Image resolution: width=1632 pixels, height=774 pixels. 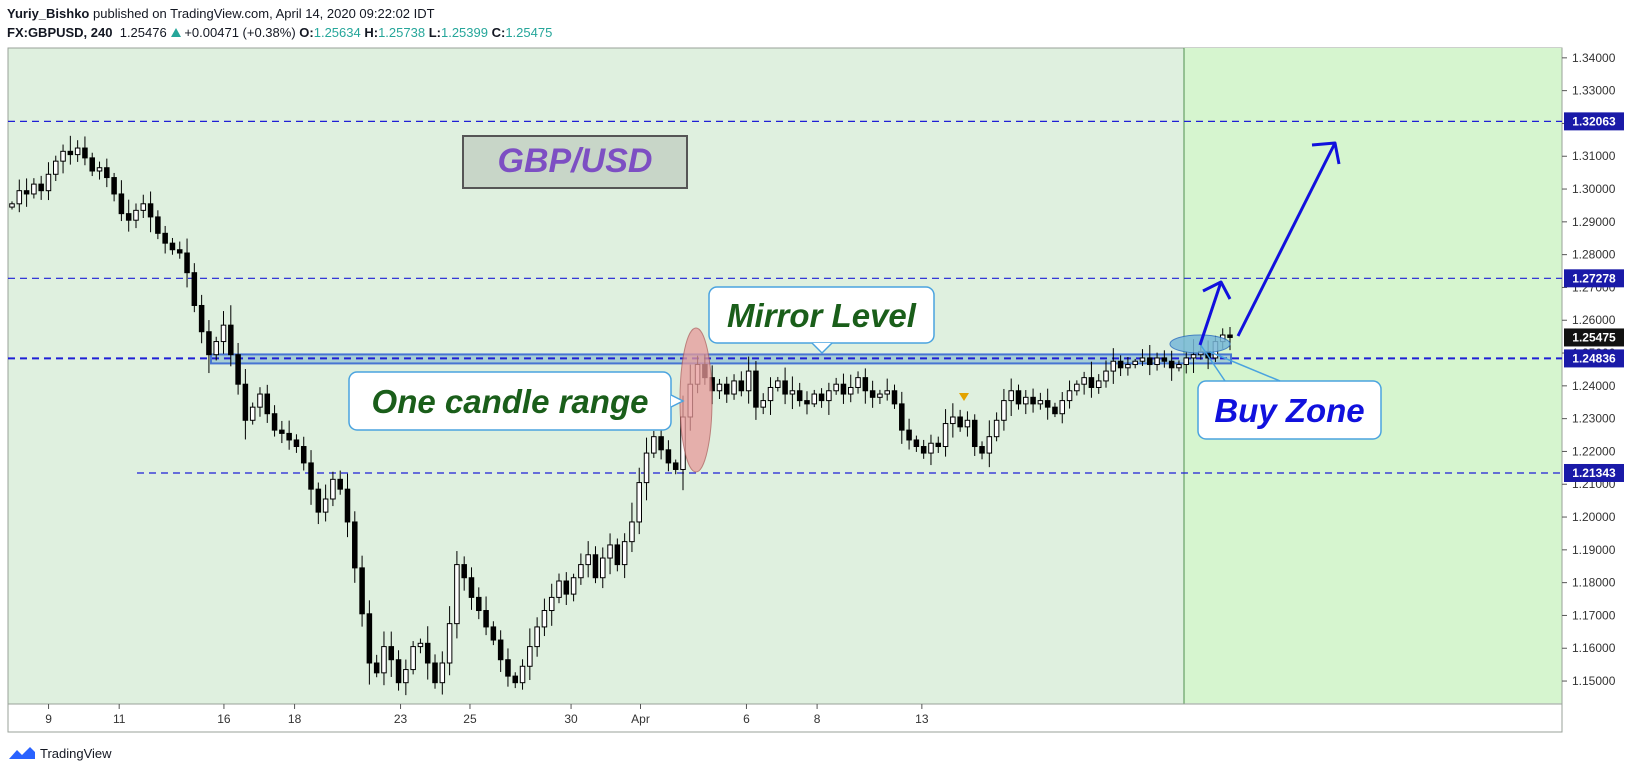 I want to click on chart-title-frame, so click(x=575, y=162).